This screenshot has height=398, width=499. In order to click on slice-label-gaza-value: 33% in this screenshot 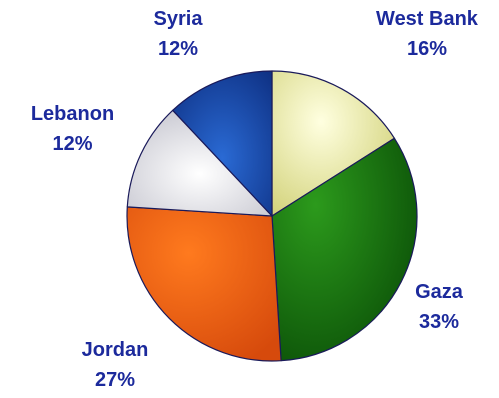, I will do `click(439, 322)`.